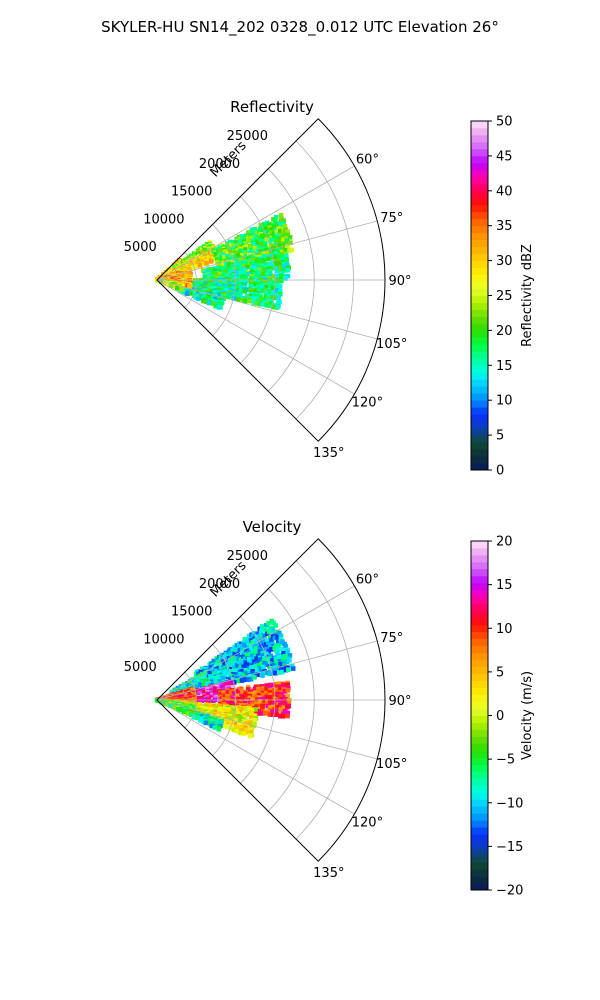  I want to click on azimuth-tick-label: 75°, so click(391, 638).